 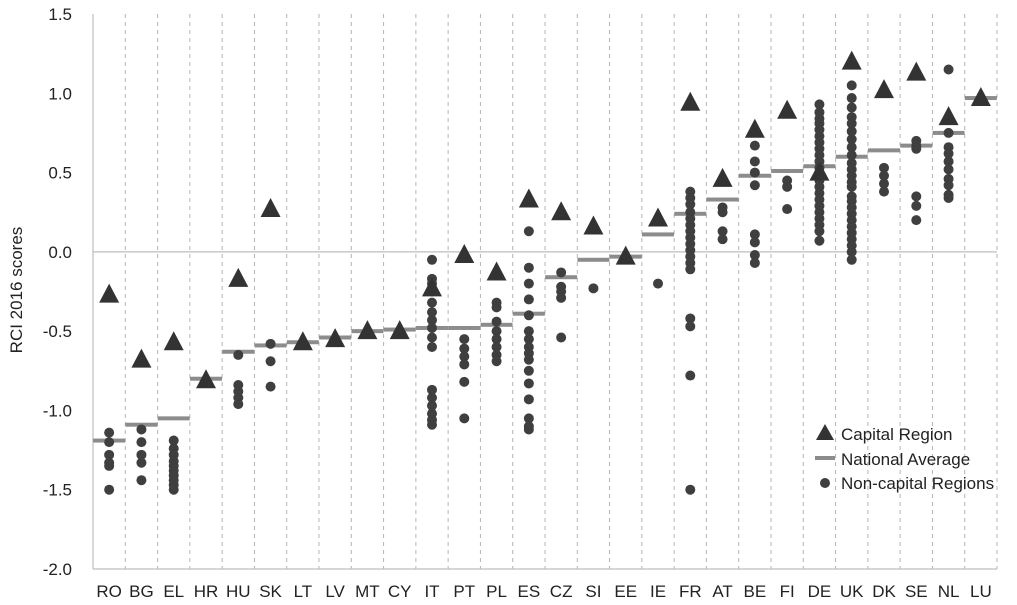 What do you see at coordinates (57, 410) in the screenshot?
I see `y-tick-label: -1.0` at bounding box center [57, 410].